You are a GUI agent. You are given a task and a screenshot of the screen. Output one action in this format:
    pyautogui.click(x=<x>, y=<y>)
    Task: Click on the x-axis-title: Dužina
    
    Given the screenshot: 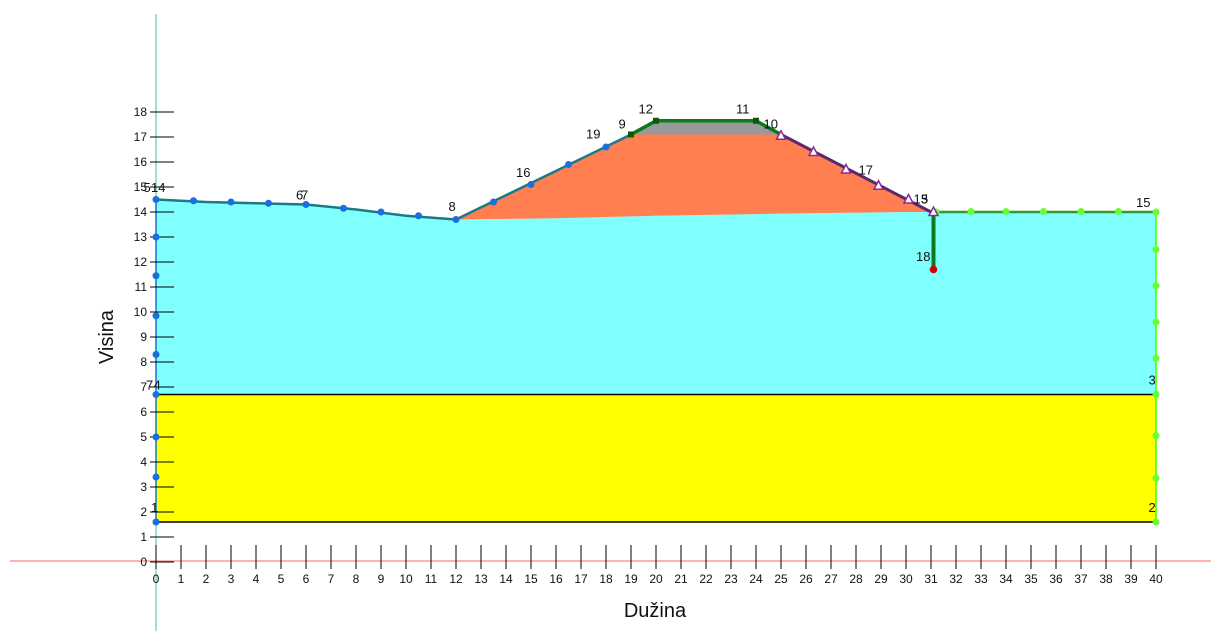 What is the action you would take?
    pyautogui.click(x=655, y=611)
    